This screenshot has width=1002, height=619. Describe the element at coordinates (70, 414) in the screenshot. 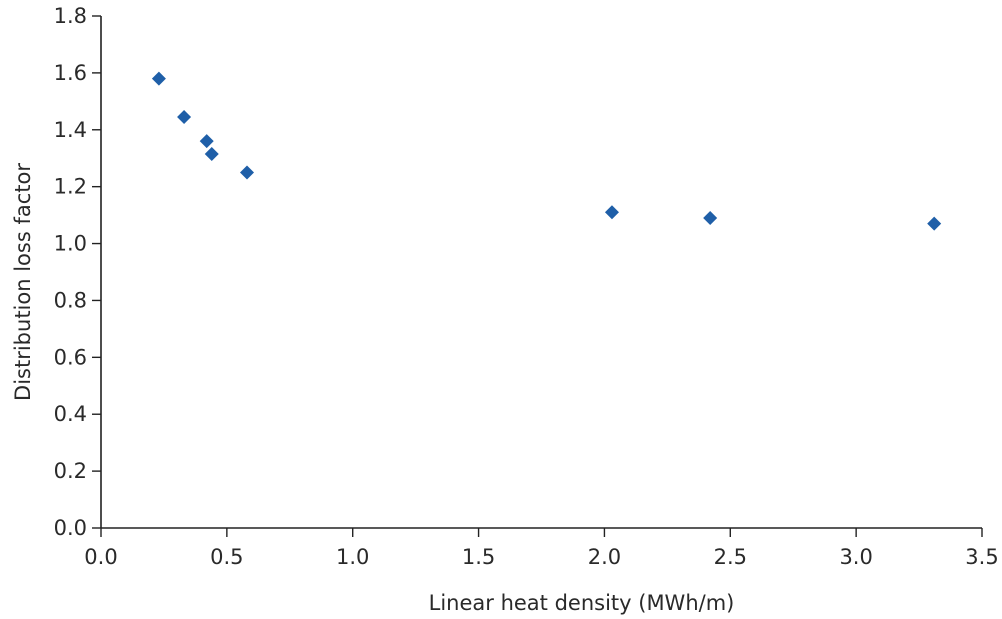

I see `y-tick-label: 0.4` at that location.